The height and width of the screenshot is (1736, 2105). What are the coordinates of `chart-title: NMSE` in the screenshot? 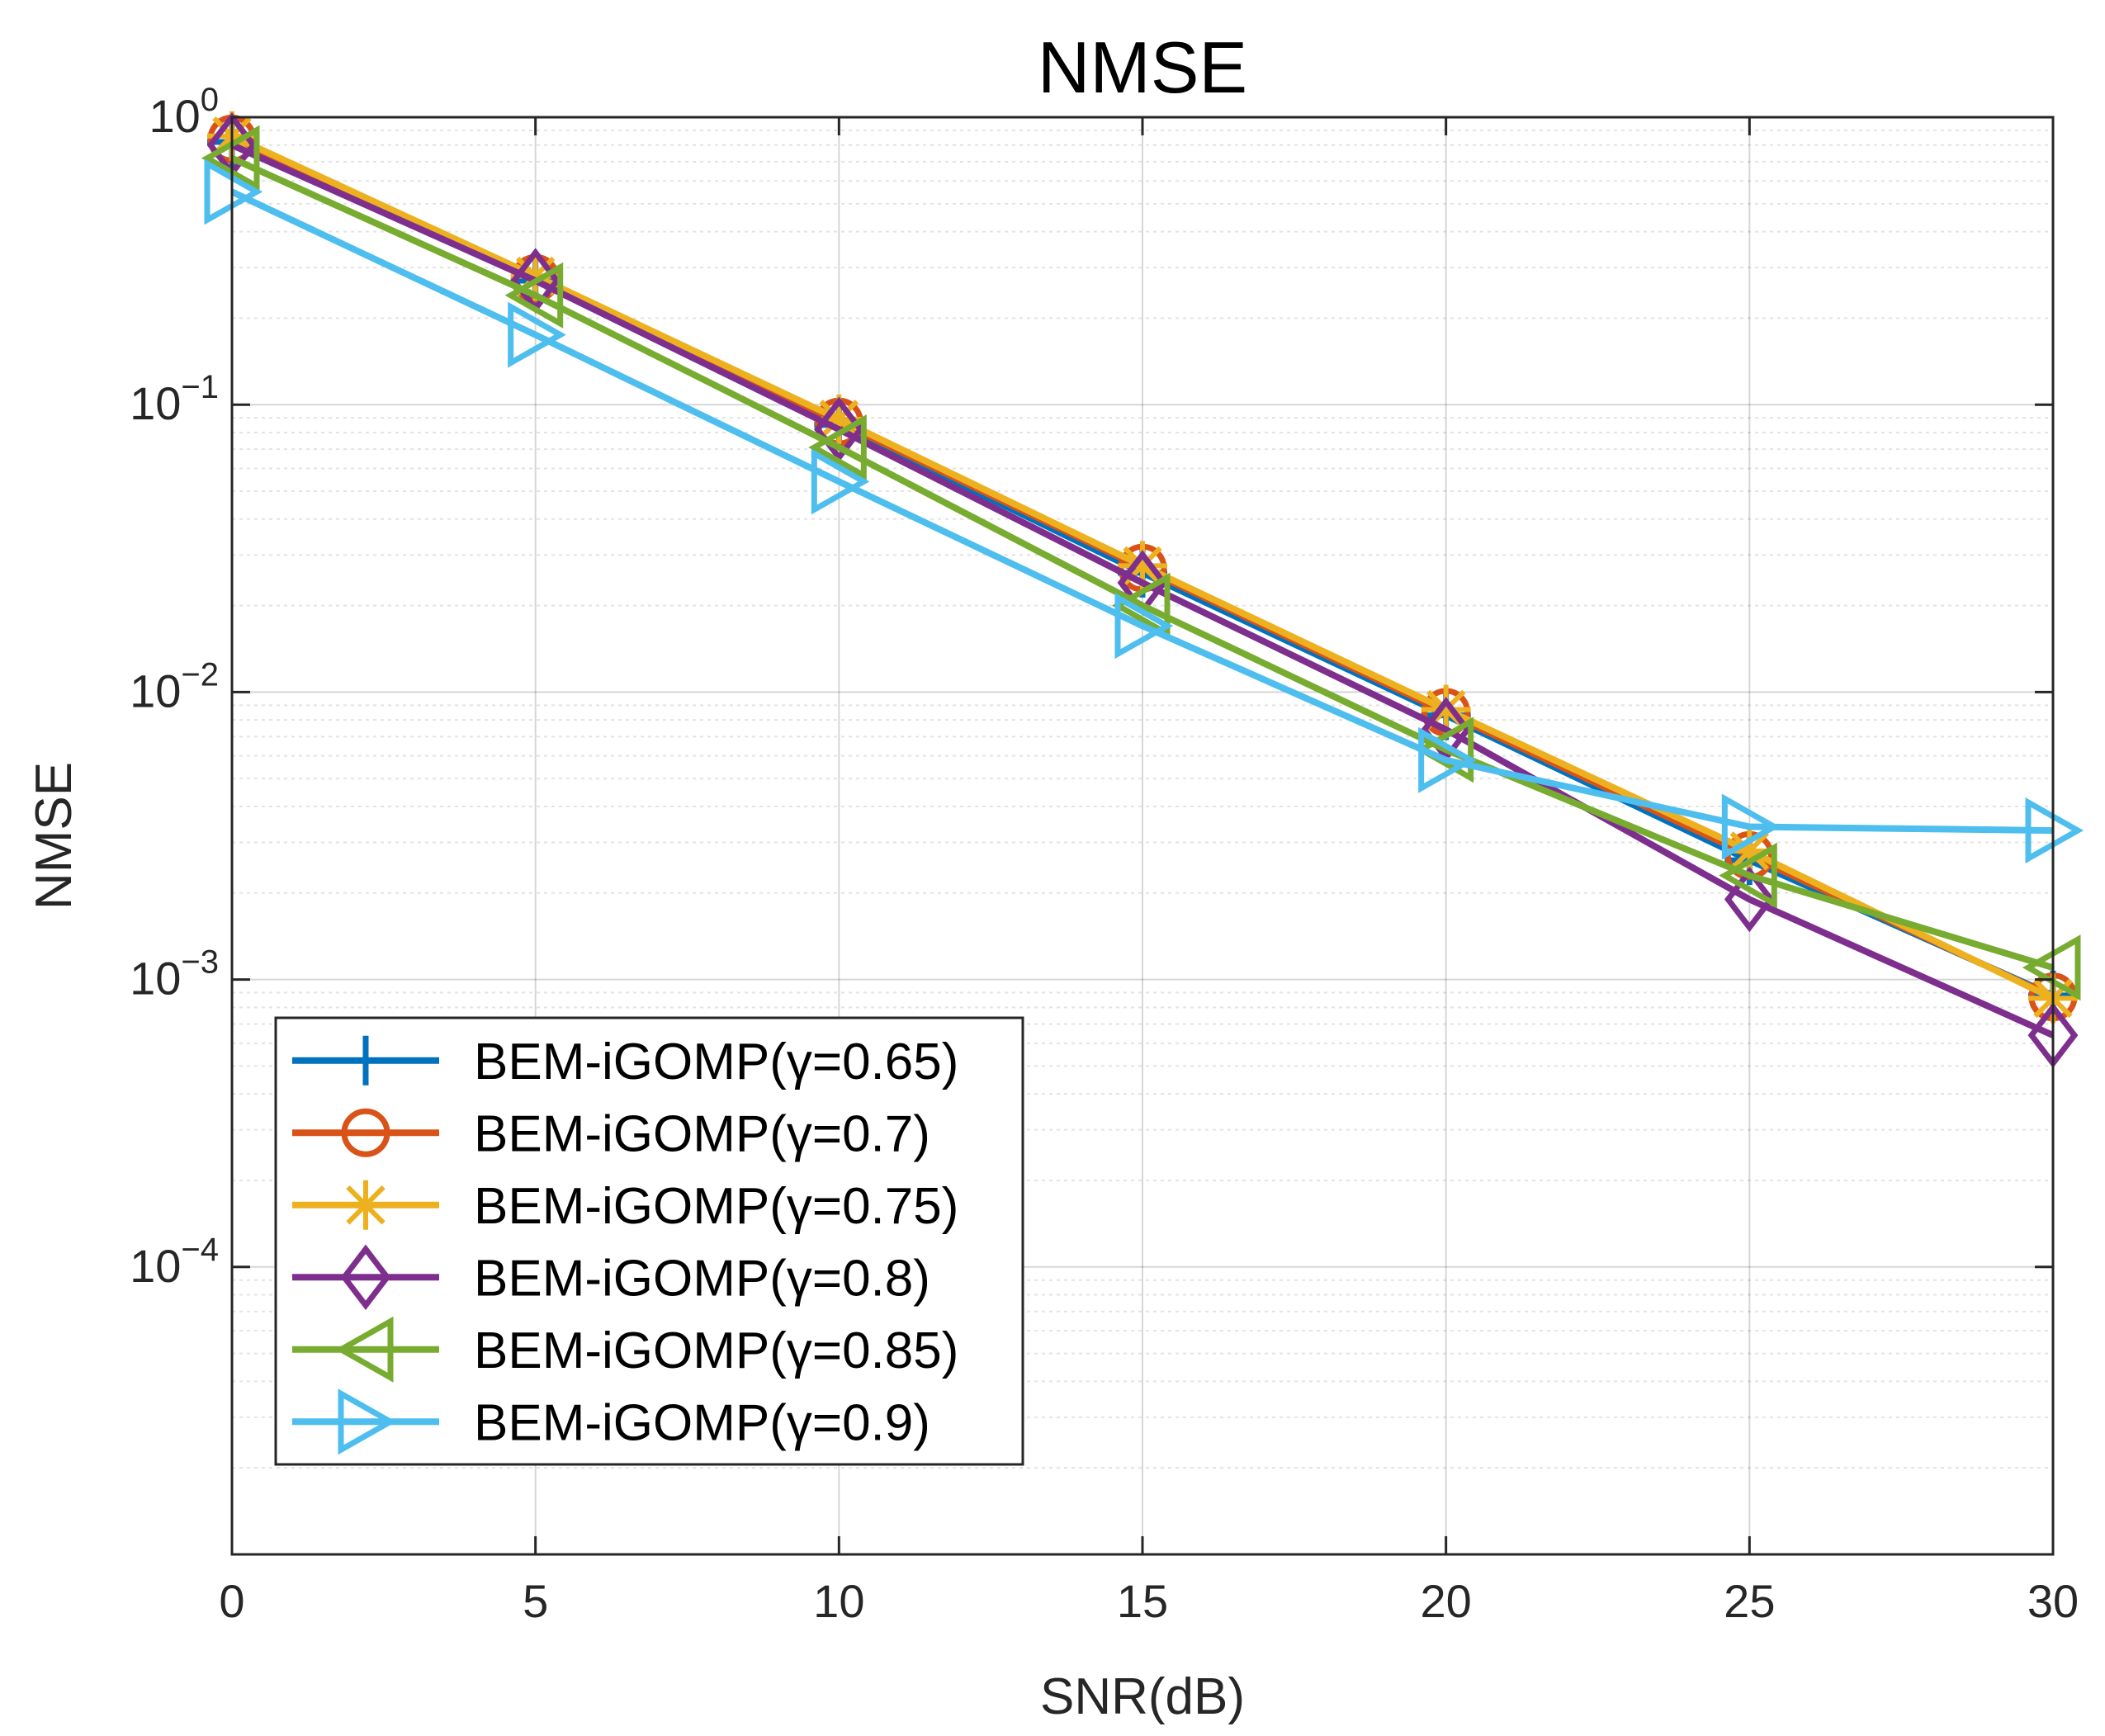 It's located at (1142, 67).